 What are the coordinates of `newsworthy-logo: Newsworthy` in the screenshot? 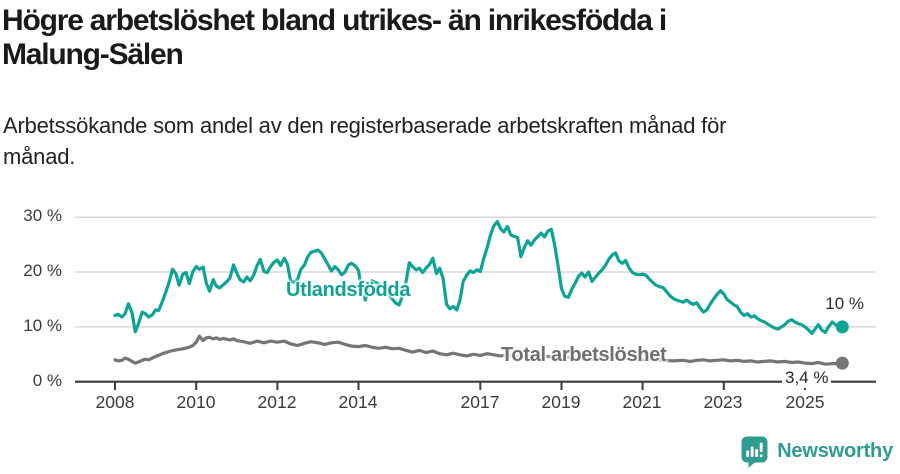 It's located at (816, 451).